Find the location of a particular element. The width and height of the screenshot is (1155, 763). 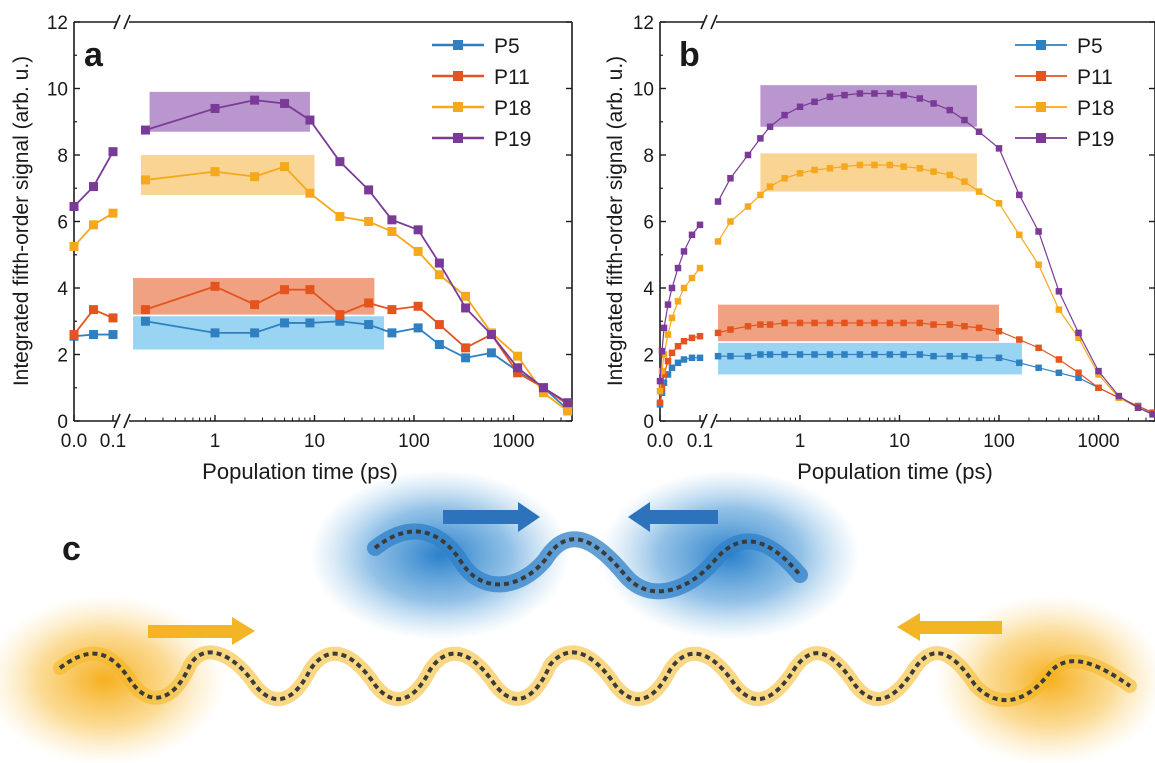

yellow-arrow-right is located at coordinates (201, 631).